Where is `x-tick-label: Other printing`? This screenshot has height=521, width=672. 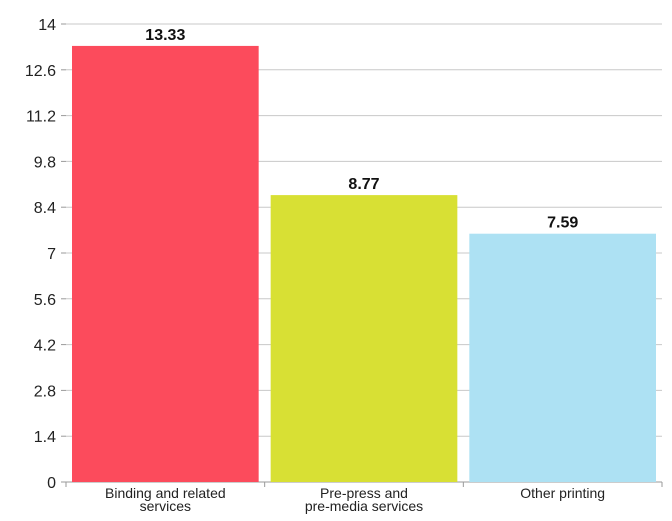 x-tick-label: Other printing is located at coordinates (562, 493).